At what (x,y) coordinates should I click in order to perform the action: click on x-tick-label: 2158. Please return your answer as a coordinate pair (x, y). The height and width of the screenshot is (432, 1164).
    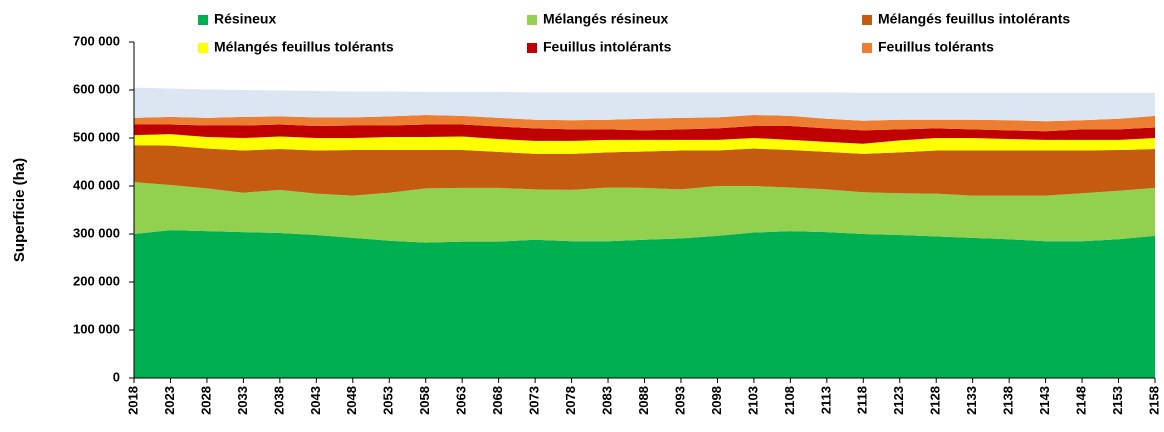
    Looking at the image, I should click on (1153, 400).